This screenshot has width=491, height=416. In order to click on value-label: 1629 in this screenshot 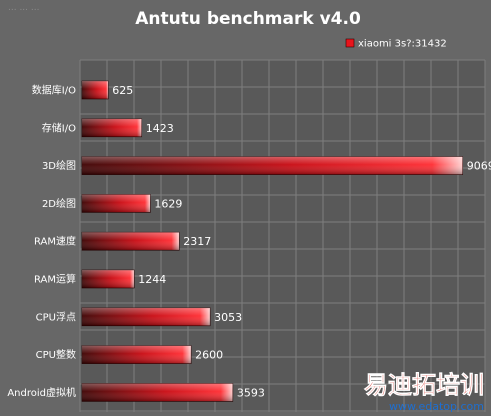, I will do `click(168, 203)`.